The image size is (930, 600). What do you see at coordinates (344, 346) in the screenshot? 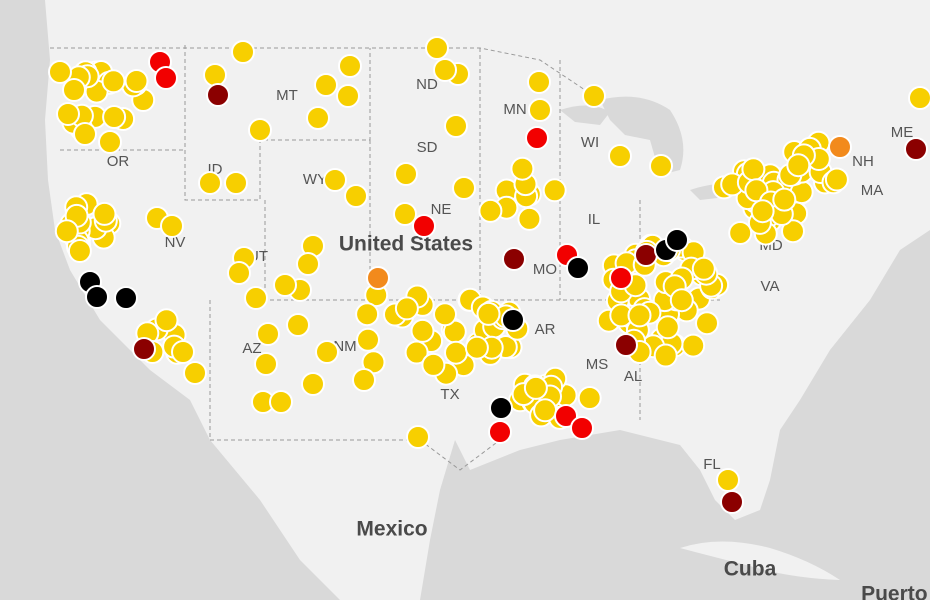
I see `state-label: NM` at bounding box center [344, 346].